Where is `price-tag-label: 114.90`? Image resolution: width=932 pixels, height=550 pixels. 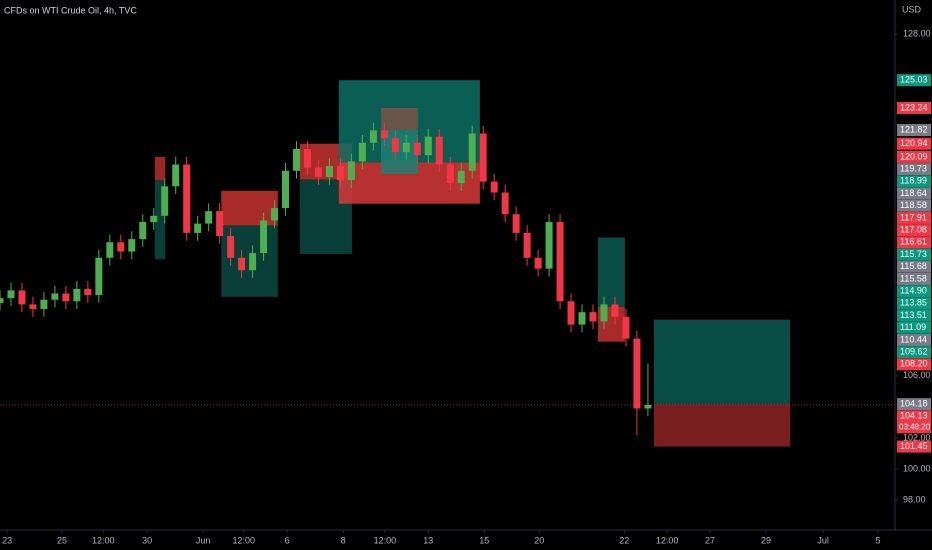 price-tag-label: 114.90 is located at coordinates (913, 291).